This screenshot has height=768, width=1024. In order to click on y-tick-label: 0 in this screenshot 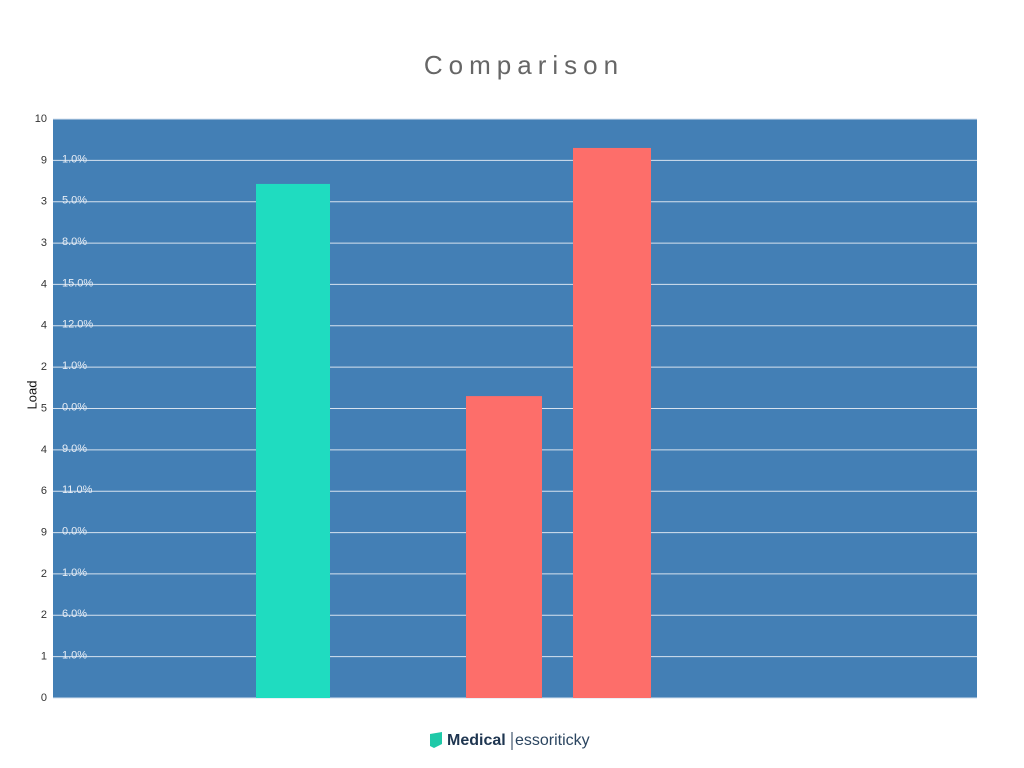, I will do `click(44, 698)`.